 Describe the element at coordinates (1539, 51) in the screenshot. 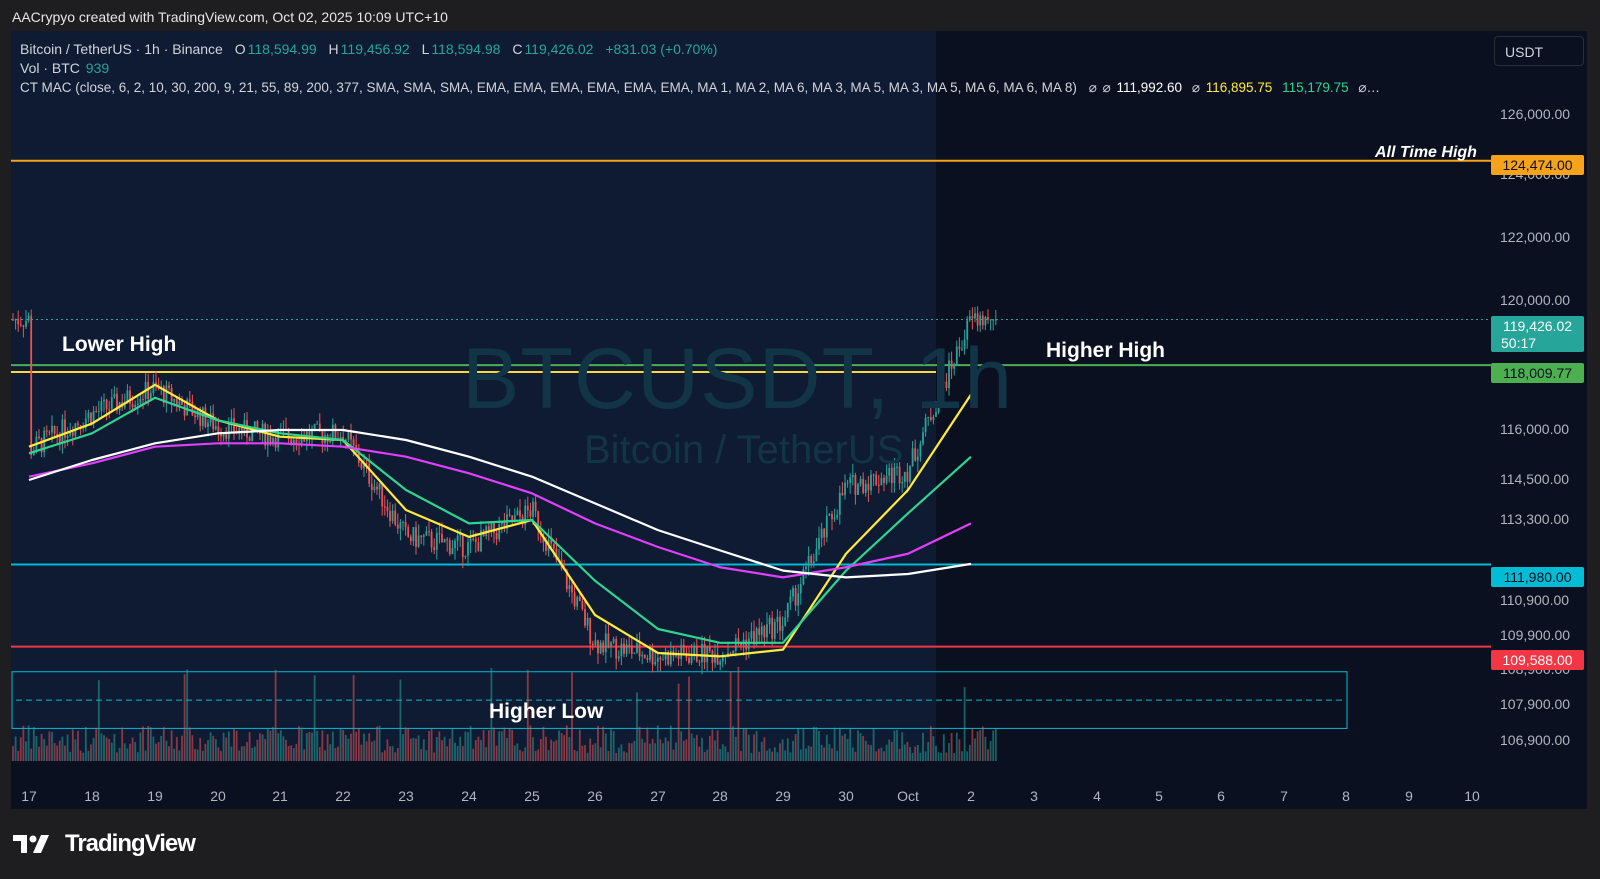

I see `currency-selector: USDT` at that location.